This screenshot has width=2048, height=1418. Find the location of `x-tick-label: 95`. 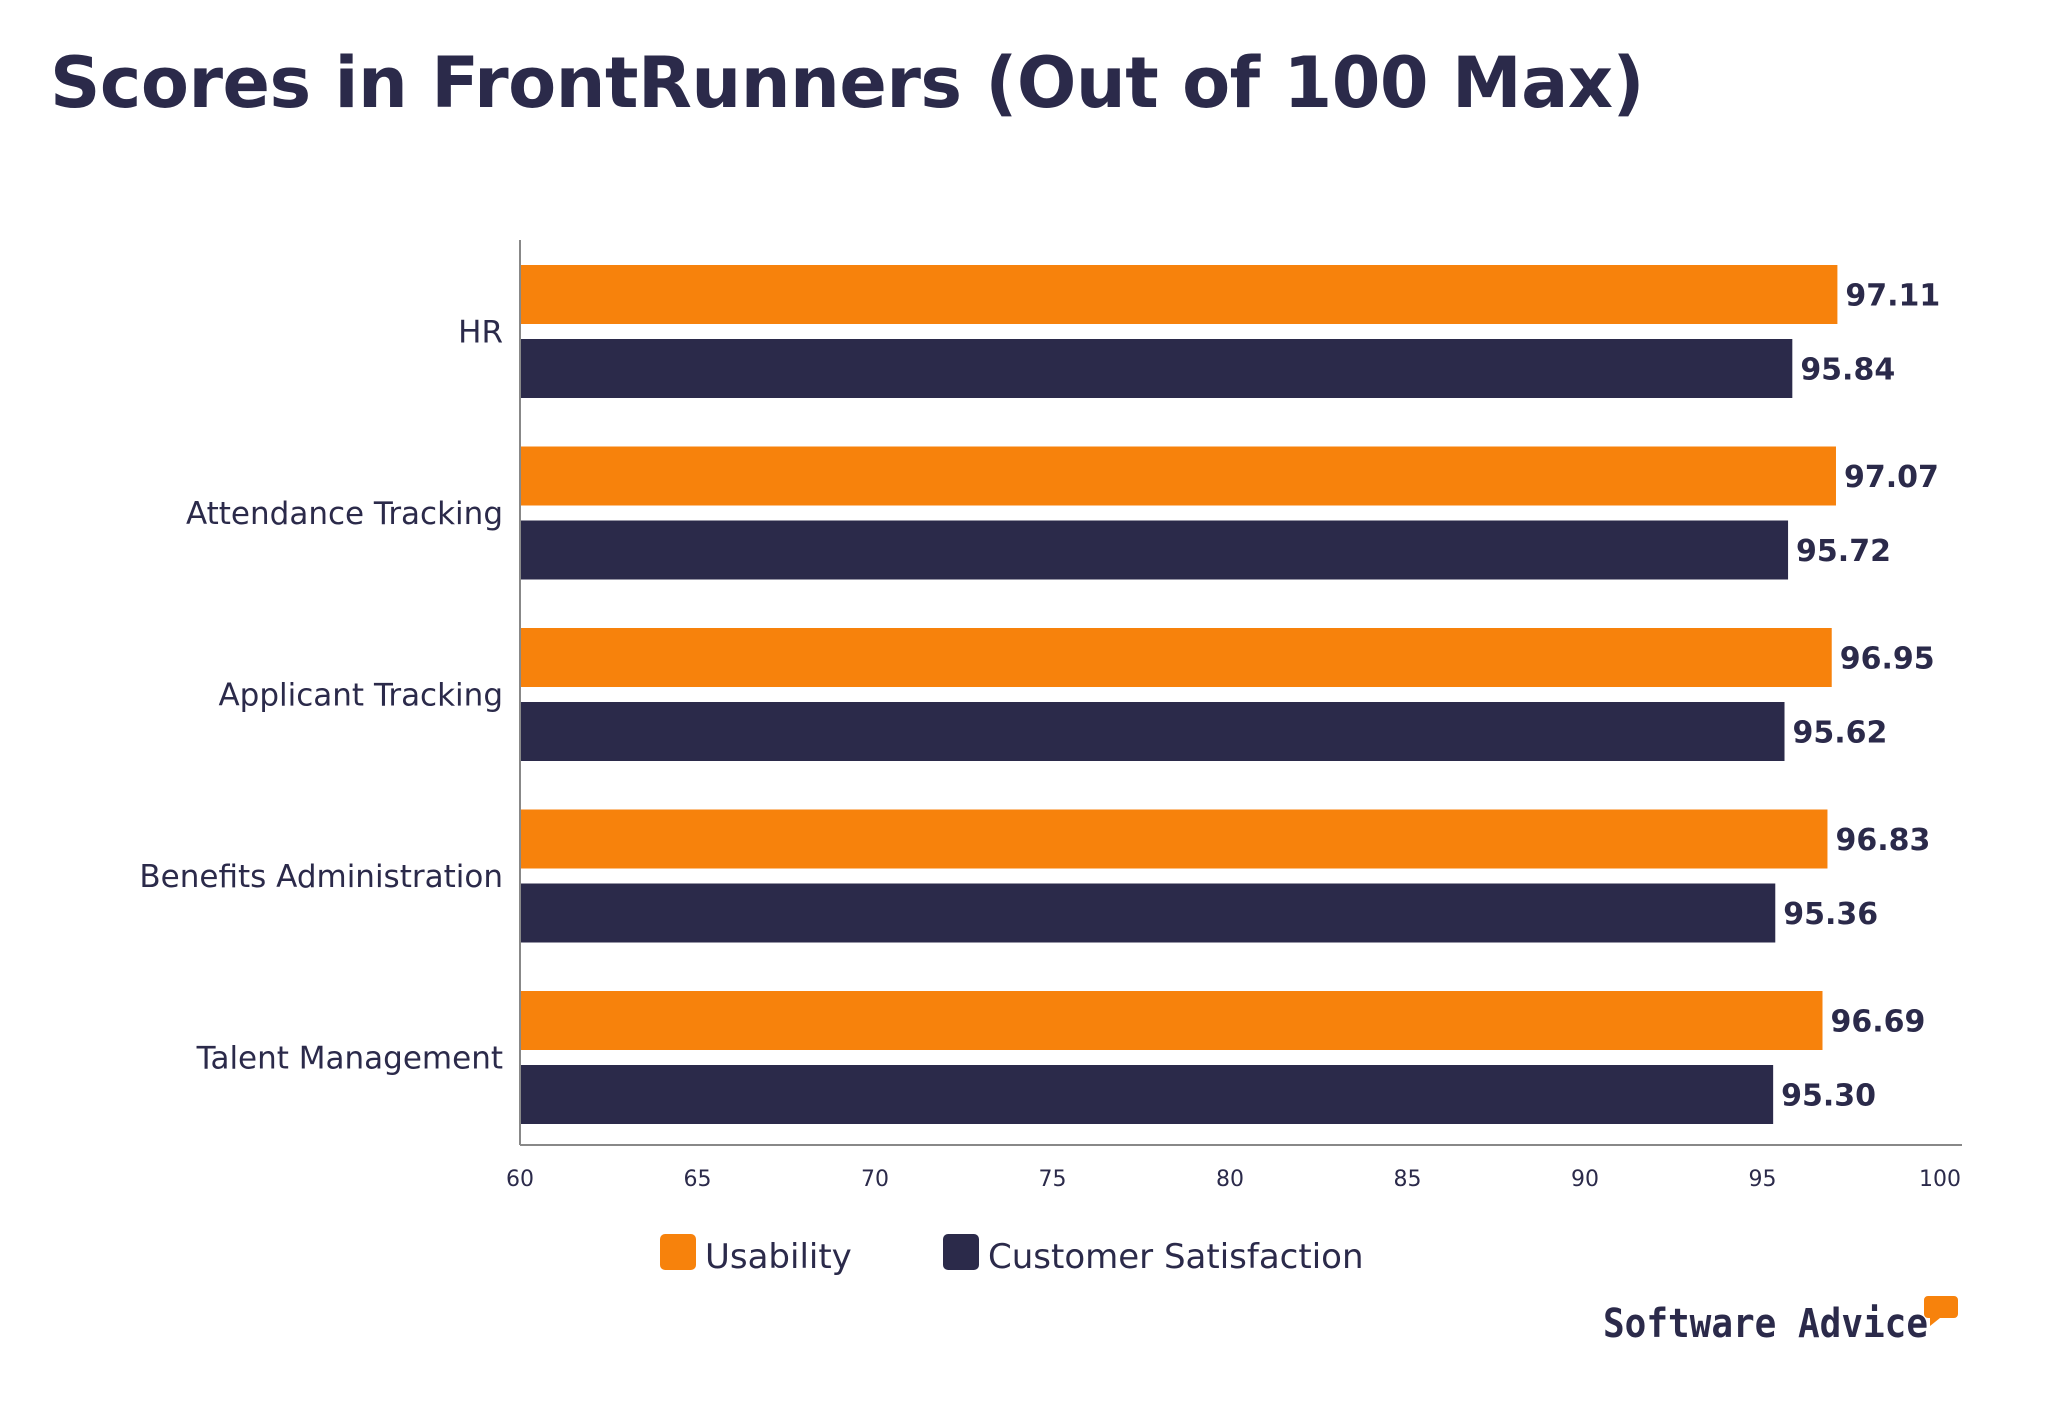

x-tick-label: 95 is located at coordinates (1763, 1179).